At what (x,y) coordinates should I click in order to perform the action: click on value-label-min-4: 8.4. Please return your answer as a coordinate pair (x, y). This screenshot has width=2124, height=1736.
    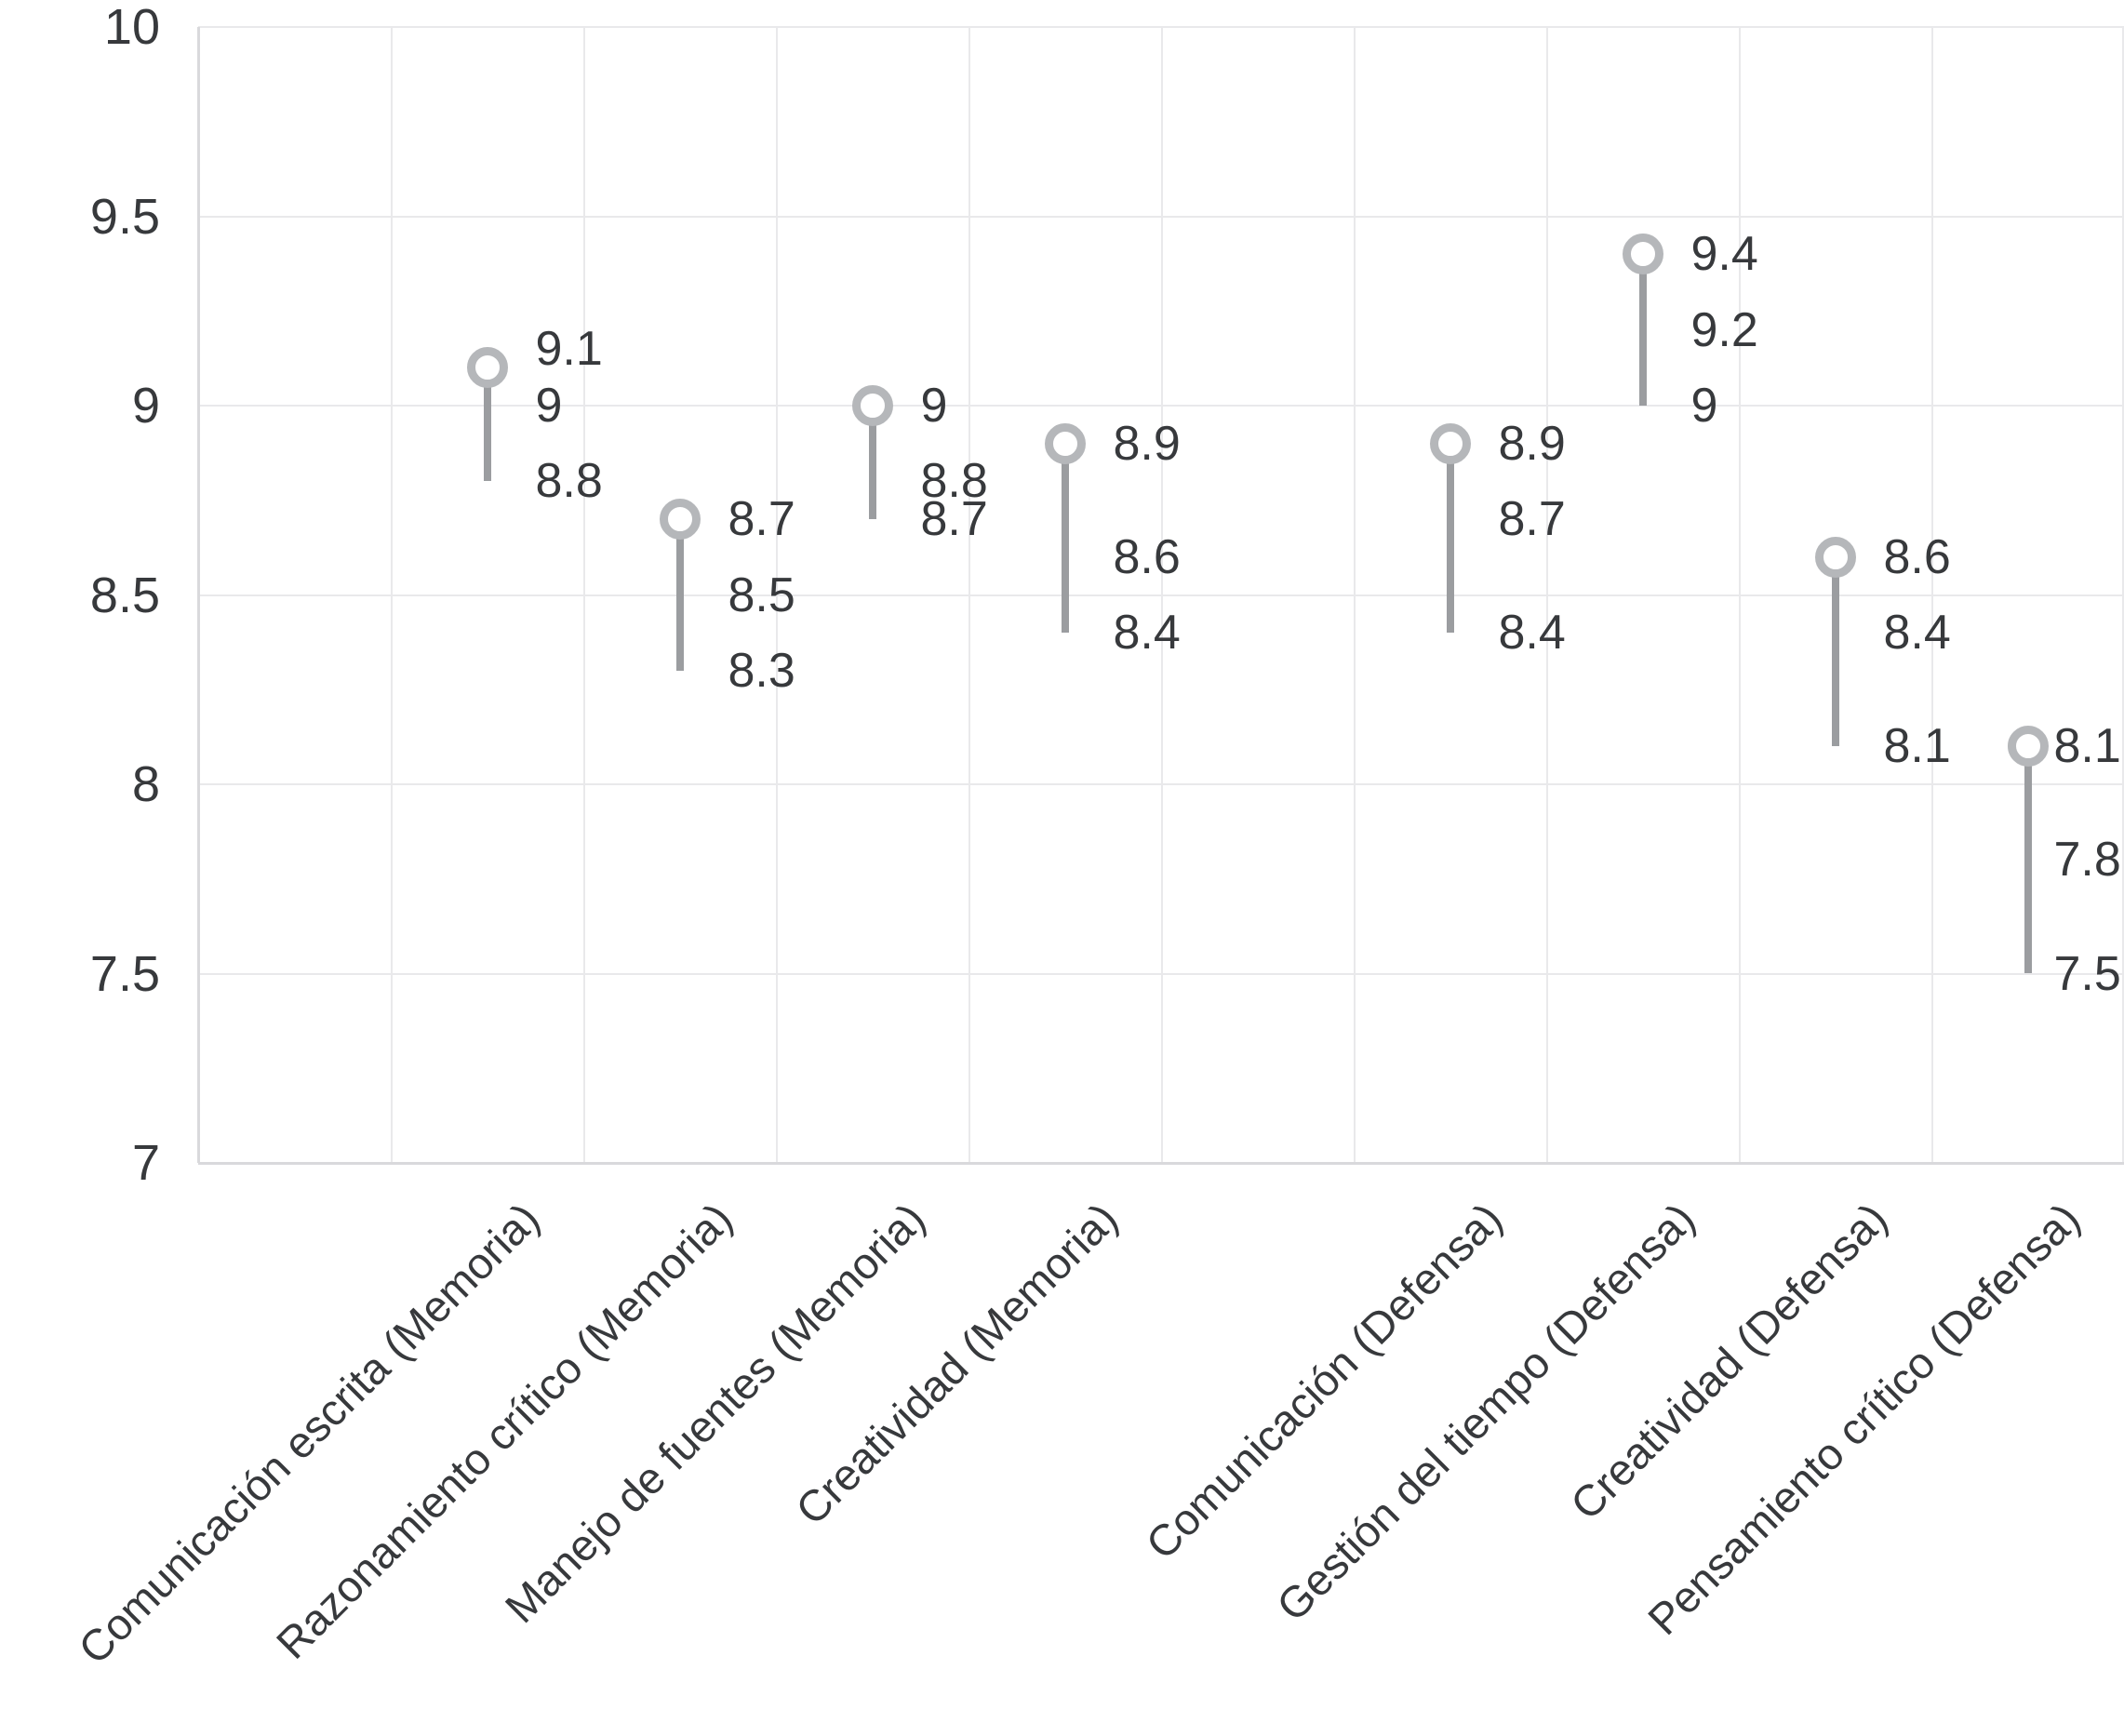
    Looking at the image, I should click on (1532, 633).